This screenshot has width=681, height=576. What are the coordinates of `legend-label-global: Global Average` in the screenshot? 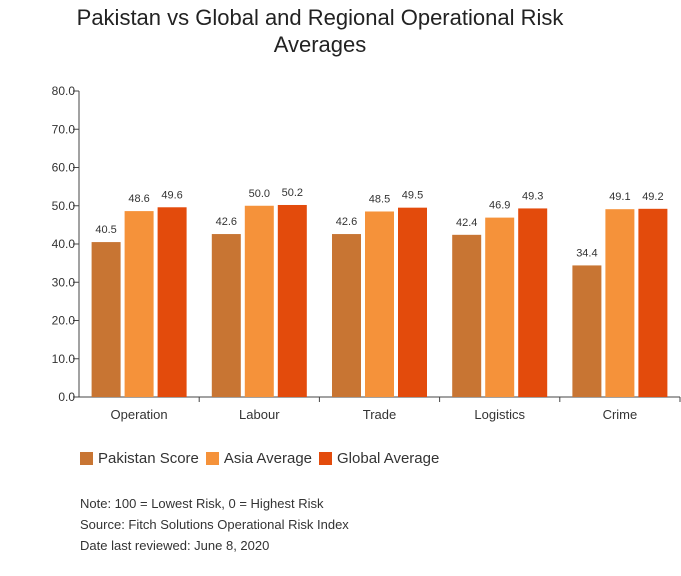 It's located at (388, 458).